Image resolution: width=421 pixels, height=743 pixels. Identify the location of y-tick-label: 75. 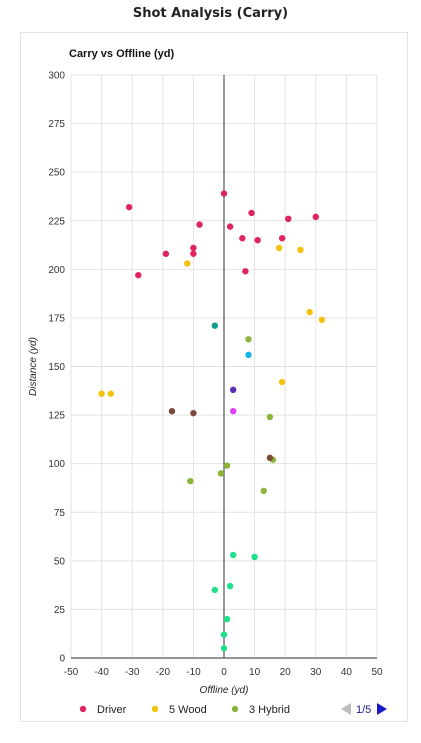
(60, 513).